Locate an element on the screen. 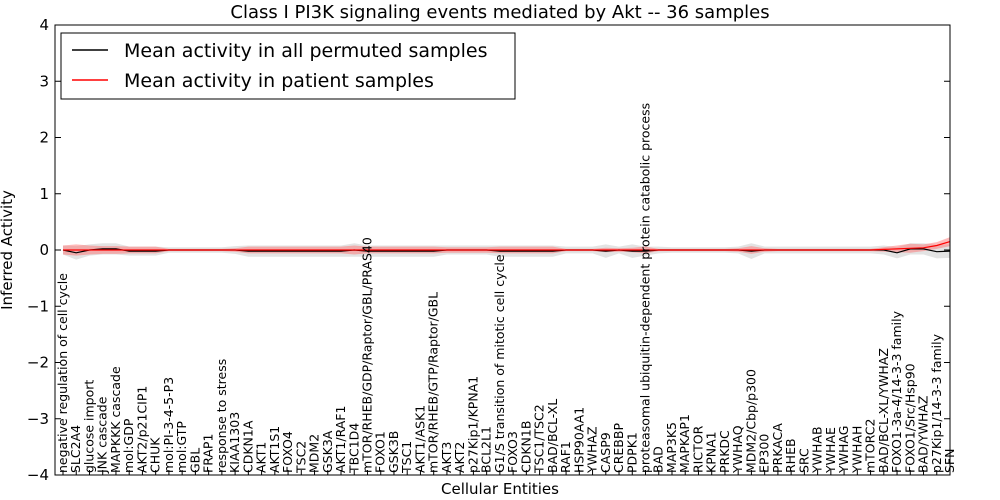 The height and width of the screenshot is (500, 1000). x-tick-label: mol:GTP is located at coordinates (181, 447).